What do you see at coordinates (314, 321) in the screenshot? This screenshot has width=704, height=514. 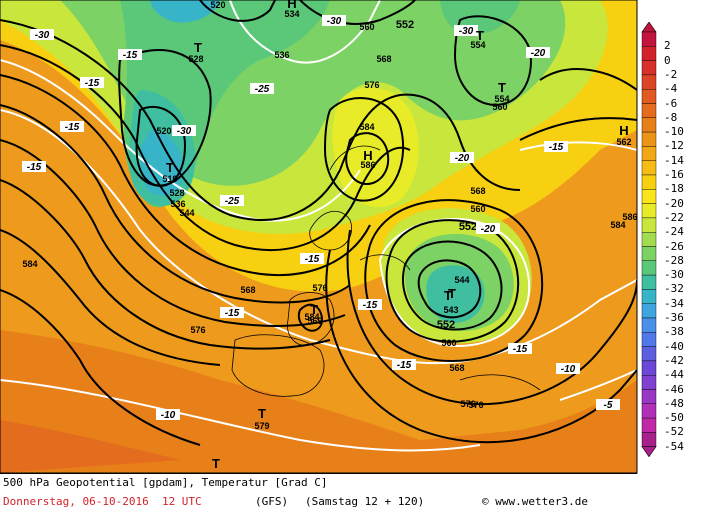 I see `geopotential-label: 569` at bounding box center [314, 321].